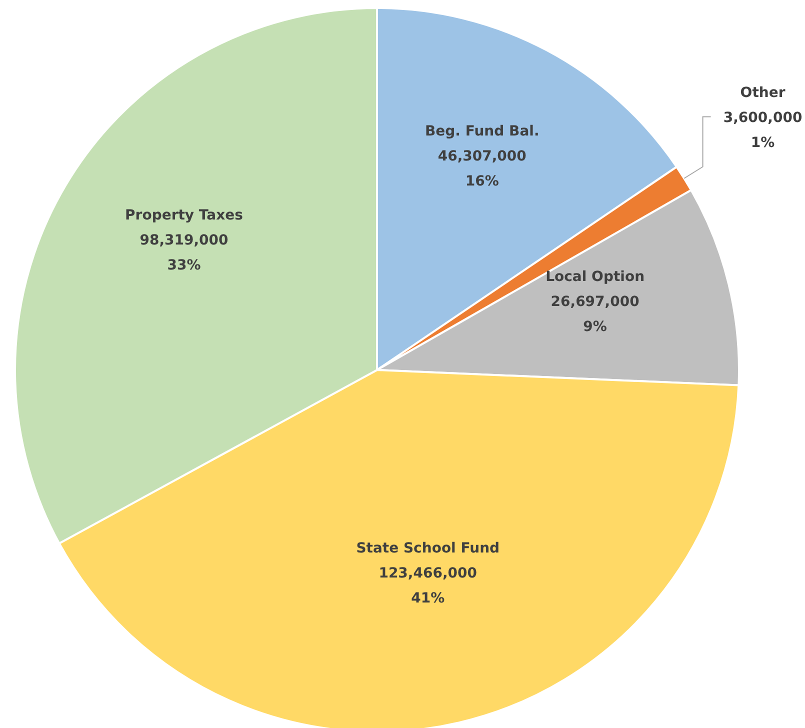  Describe the element at coordinates (763, 92) in the screenshot. I see `slice-label: Other` at that location.